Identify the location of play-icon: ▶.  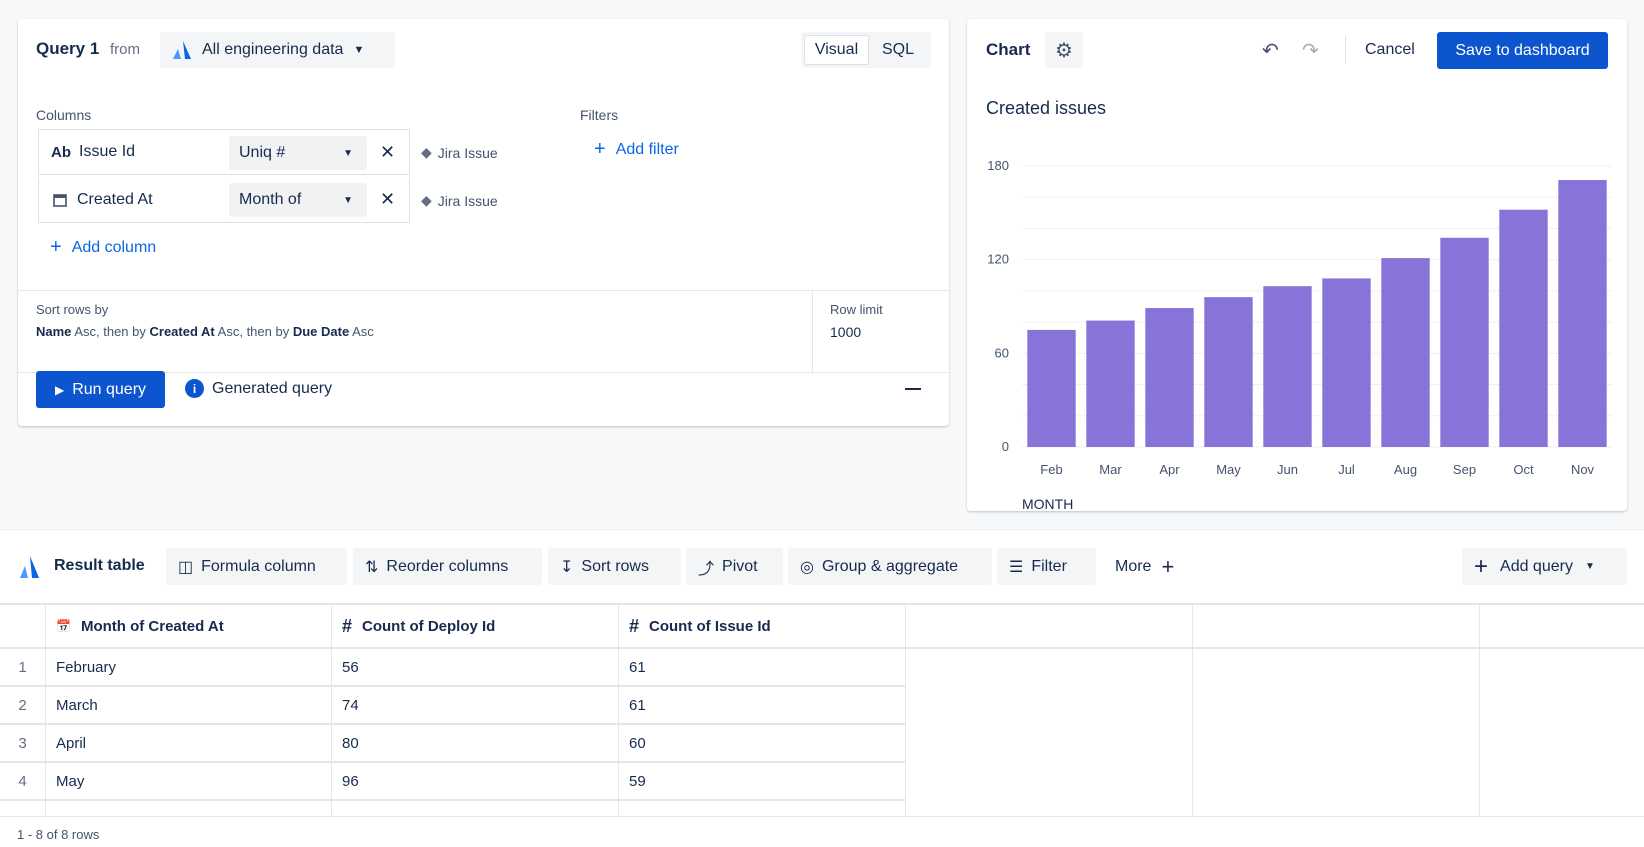
(59, 389).